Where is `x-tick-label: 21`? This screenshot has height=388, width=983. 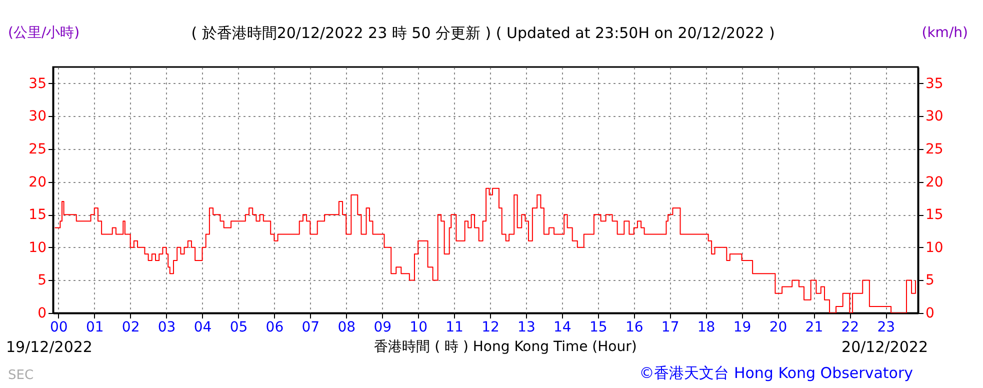
x-tick-label: 21 is located at coordinates (814, 328).